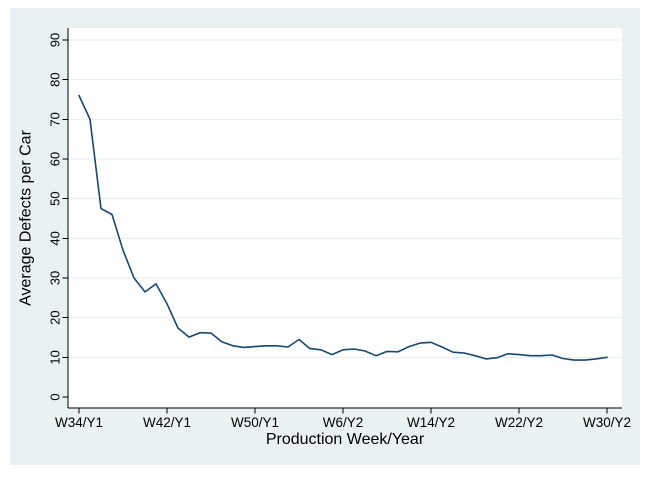 This screenshot has width=650, height=484. What do you see at coordinates (607, 422) in the screenshot?
I see `x-tick-label-W30/Y2: W30/Y2` at bounding box center [607, 422].